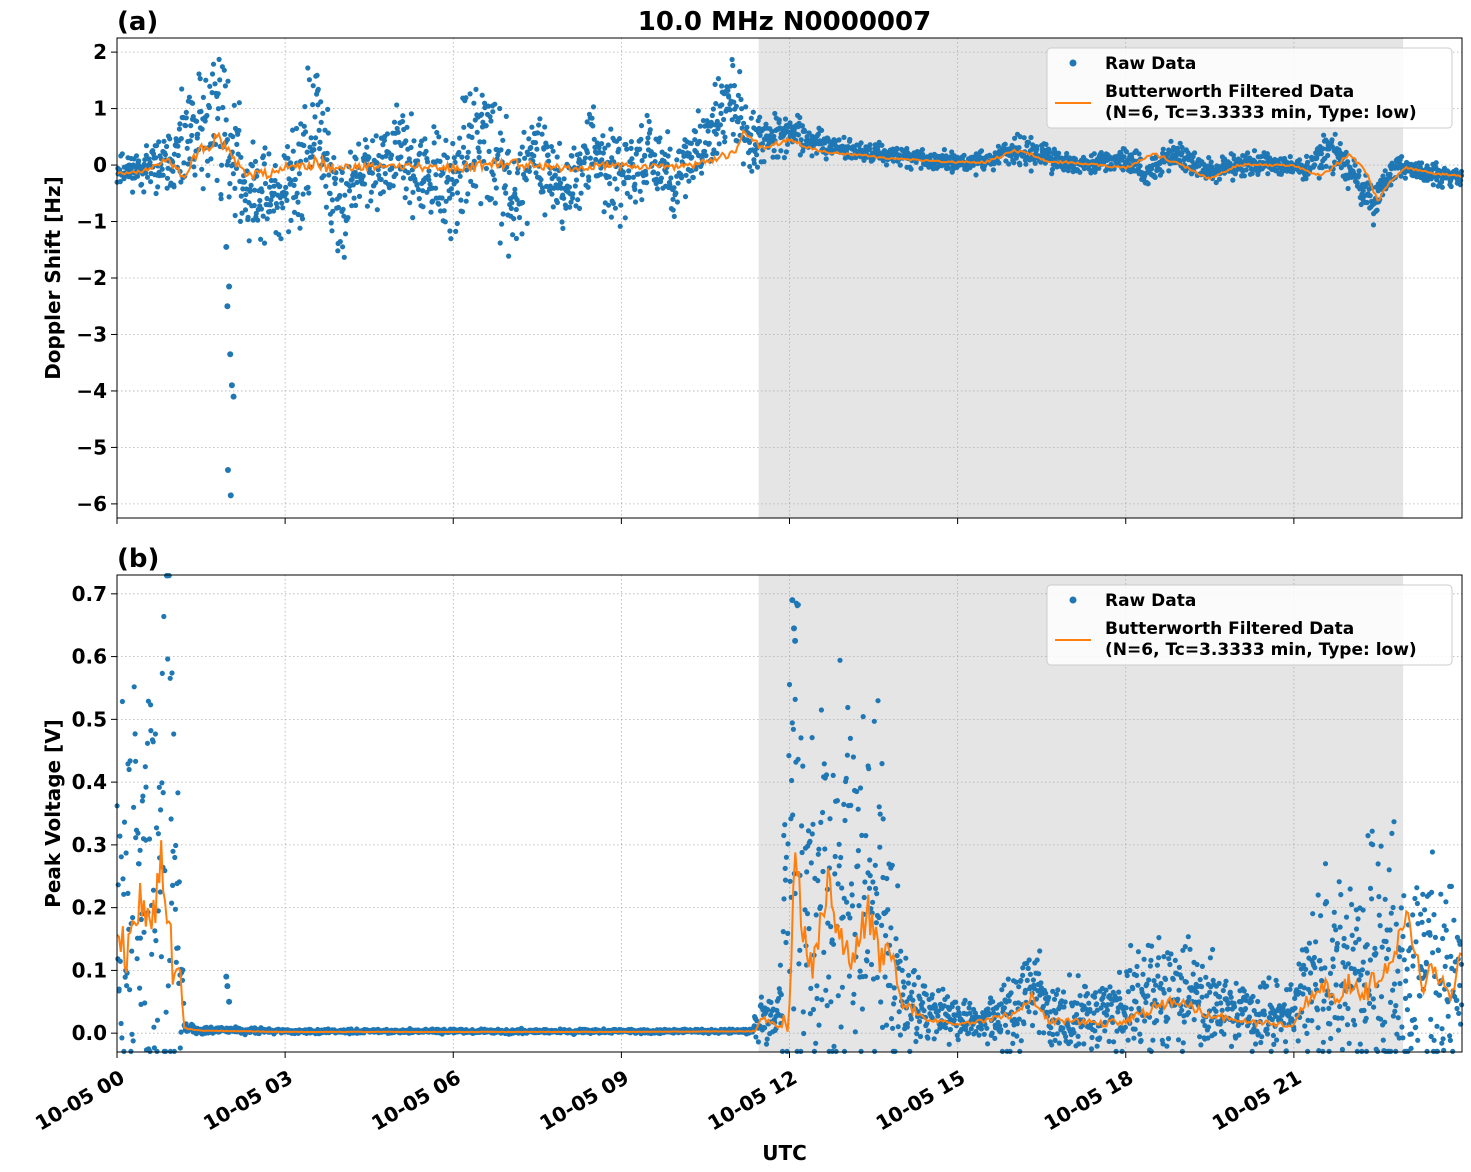 The height and width of the screenshot is (1172, 1471). I want to click on legend-filtered-params: (N=6, Tc=3.3333 min, Type: low), so click(1261, 113).